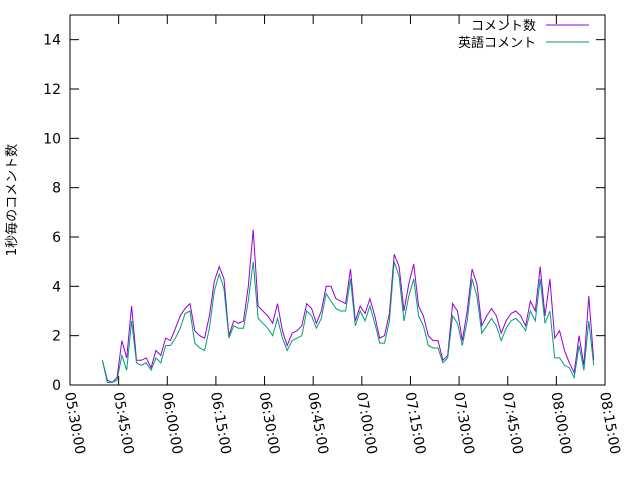 The width and height of the screenshot is (640, 480). I want to click on y-axis-label: 1秒毎のコメント数, so click(12, 200).